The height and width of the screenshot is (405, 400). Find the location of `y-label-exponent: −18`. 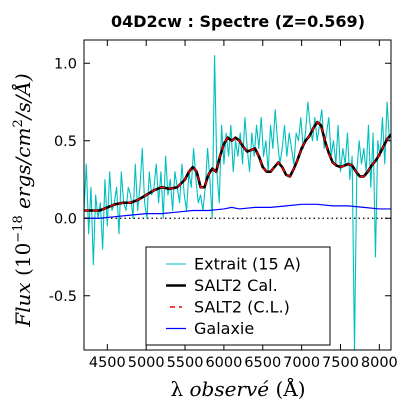

y-label-exponent: −18 is located at coordinates (18, 228).